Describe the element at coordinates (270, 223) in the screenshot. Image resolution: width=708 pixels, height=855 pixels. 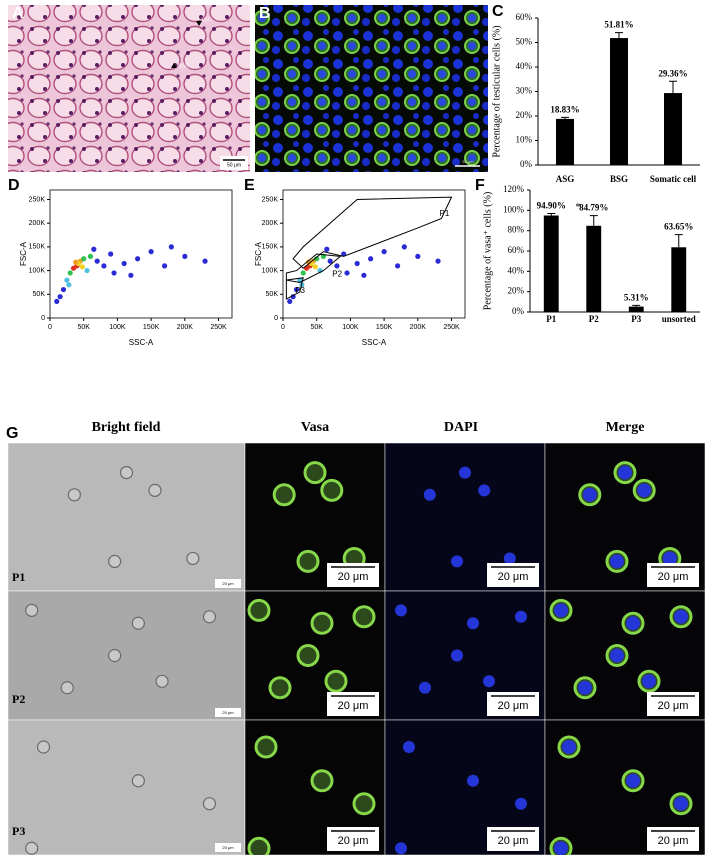
I see `y-tick-label: 200K` at that location.